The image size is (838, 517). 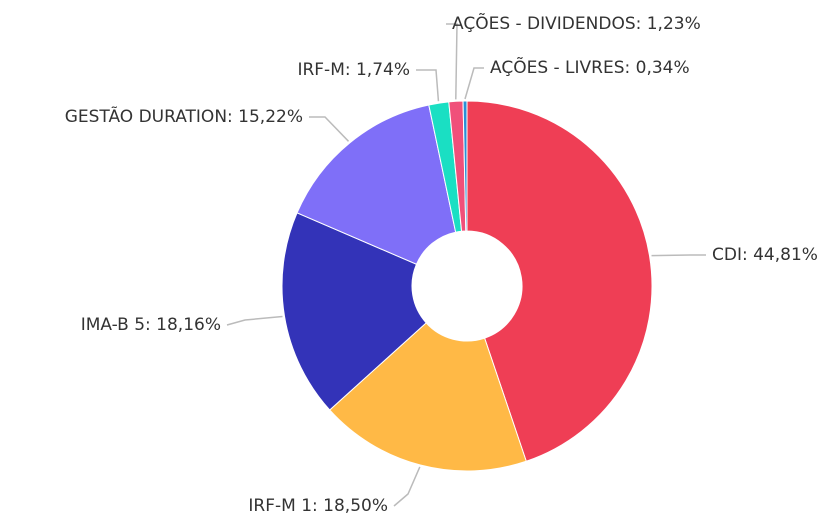 What do you see at coordinates (151, 325) in the screenshot?
I see `data-label: IMA-B 5: 18,16%` at bounding box center [151, 325].